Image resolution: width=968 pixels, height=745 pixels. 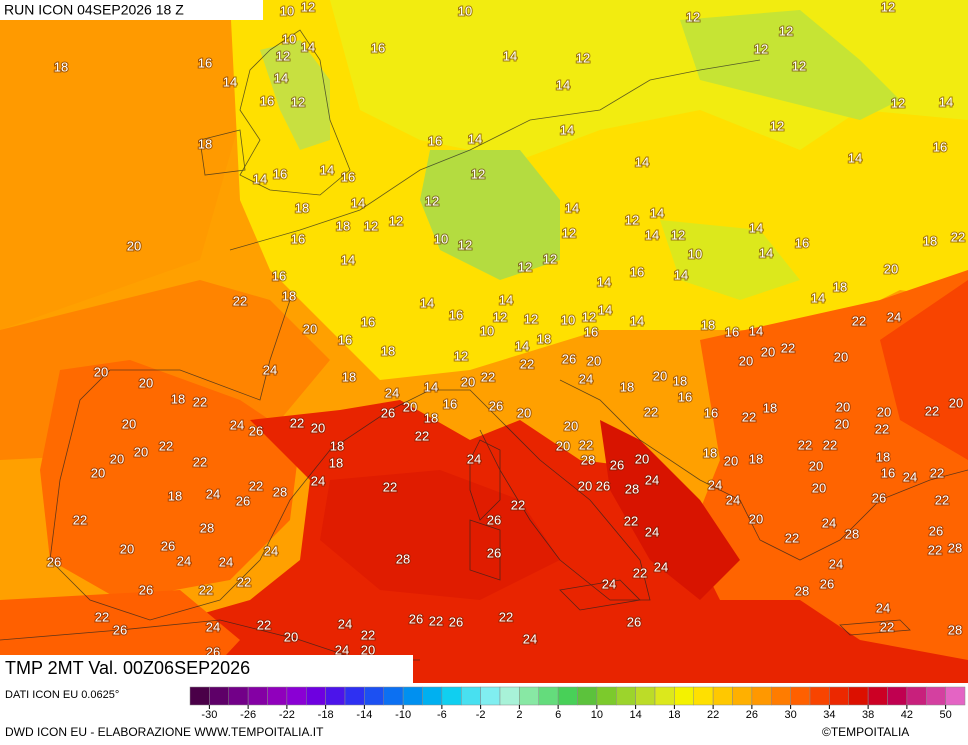 I want to click on data-source: DATI ICON EU 0.0625°, so click(x=62, y=695).